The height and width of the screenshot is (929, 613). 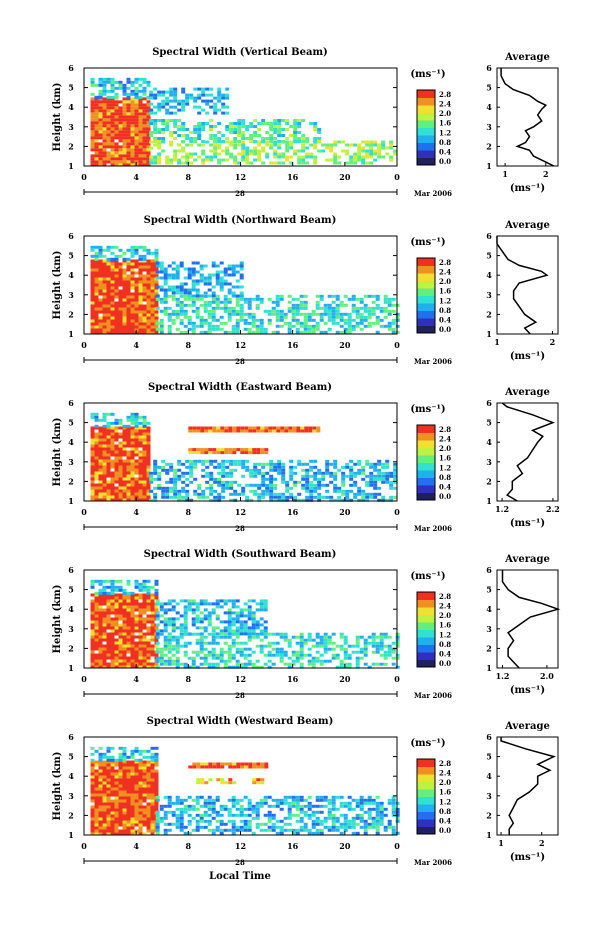 What do you see at coordinates (426, 611) in the screenshot?
I see `colorbar-swatch` at bounding box center [426, 611].